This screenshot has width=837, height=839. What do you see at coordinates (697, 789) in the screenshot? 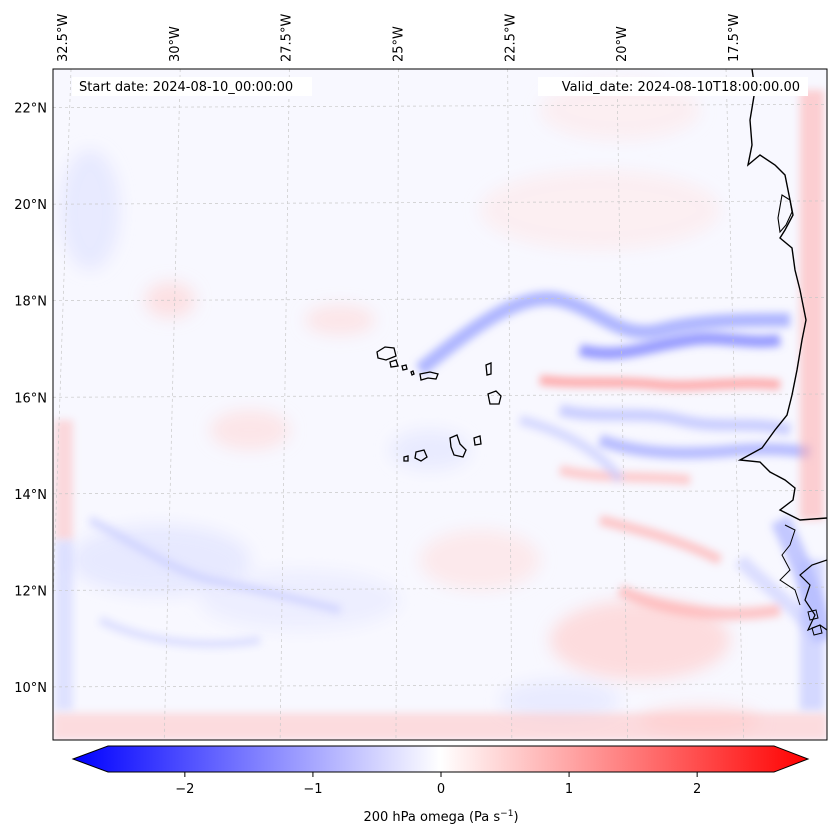
I see `colorbar-tick-label: 2` at bounding box center [697, 789].